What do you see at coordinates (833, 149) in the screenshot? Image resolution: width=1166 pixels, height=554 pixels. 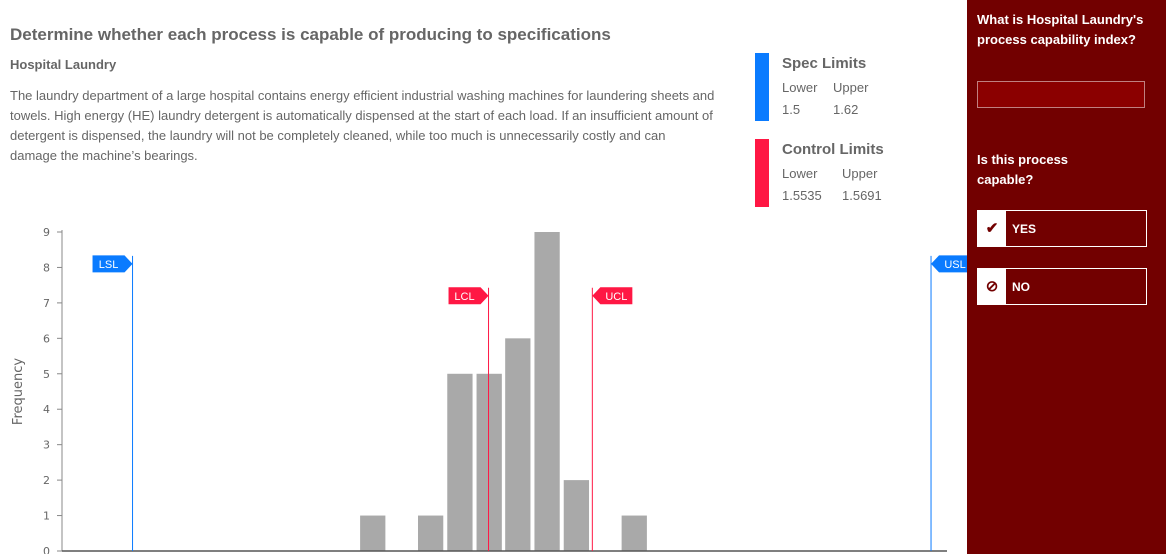 I see `control-limits-title: Control Limits` at bounding box center [833, 149].